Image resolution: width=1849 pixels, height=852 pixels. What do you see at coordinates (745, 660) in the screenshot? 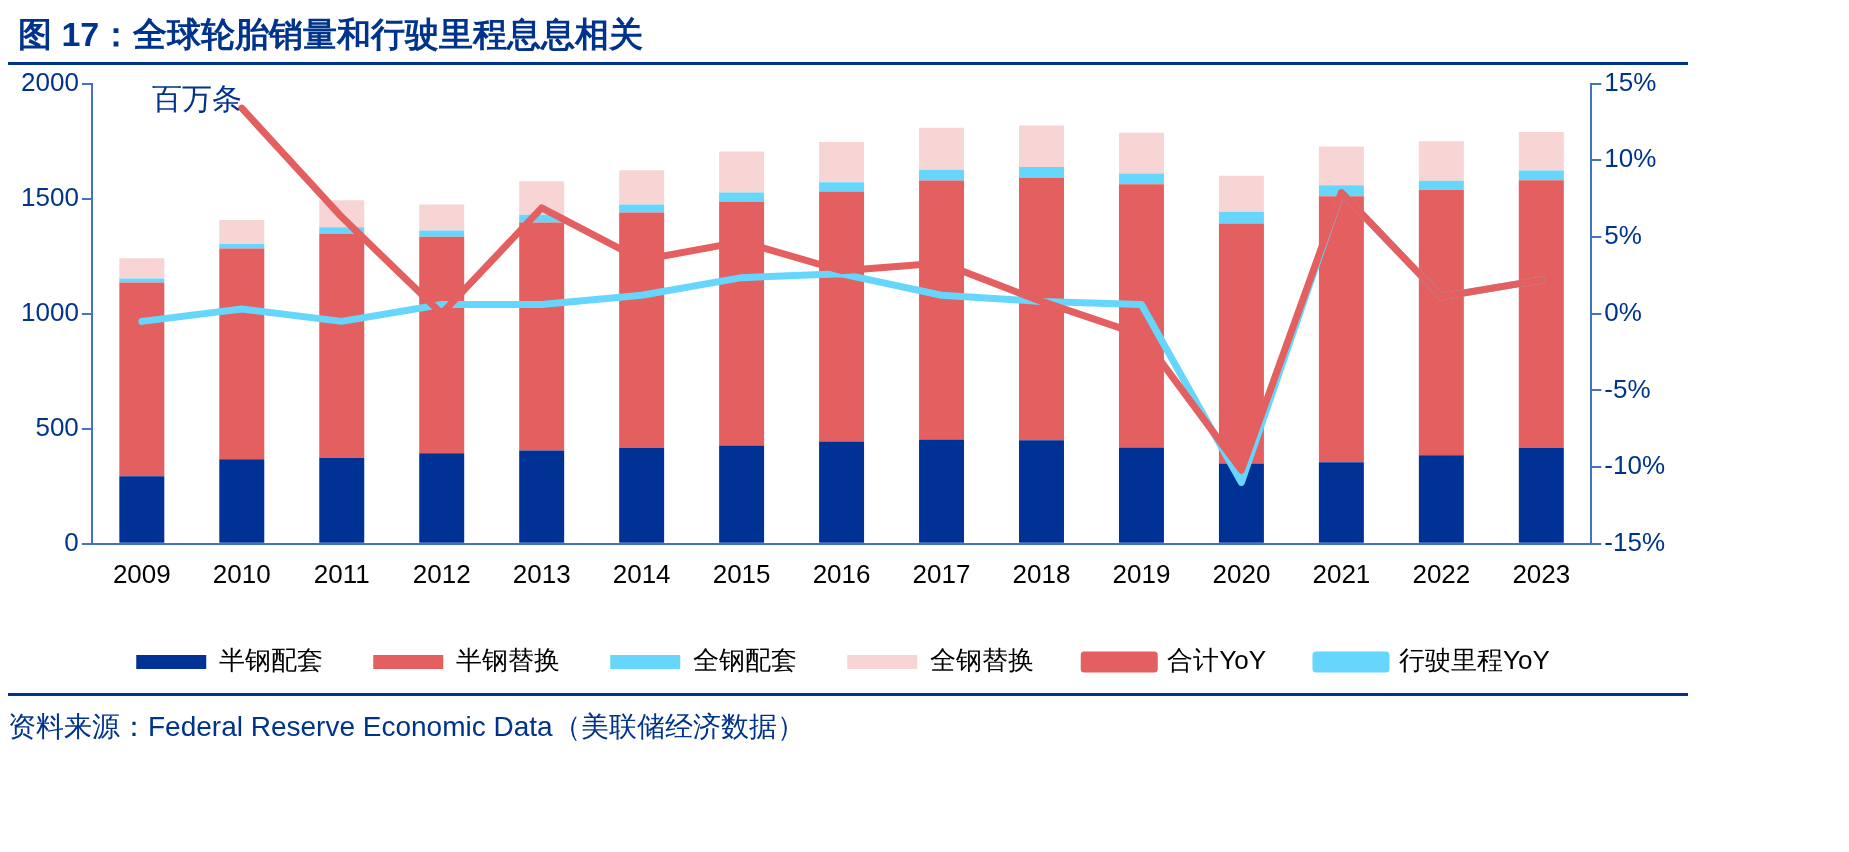
I see `legend-label: 全钢配套` at bounding box center [745, 660].